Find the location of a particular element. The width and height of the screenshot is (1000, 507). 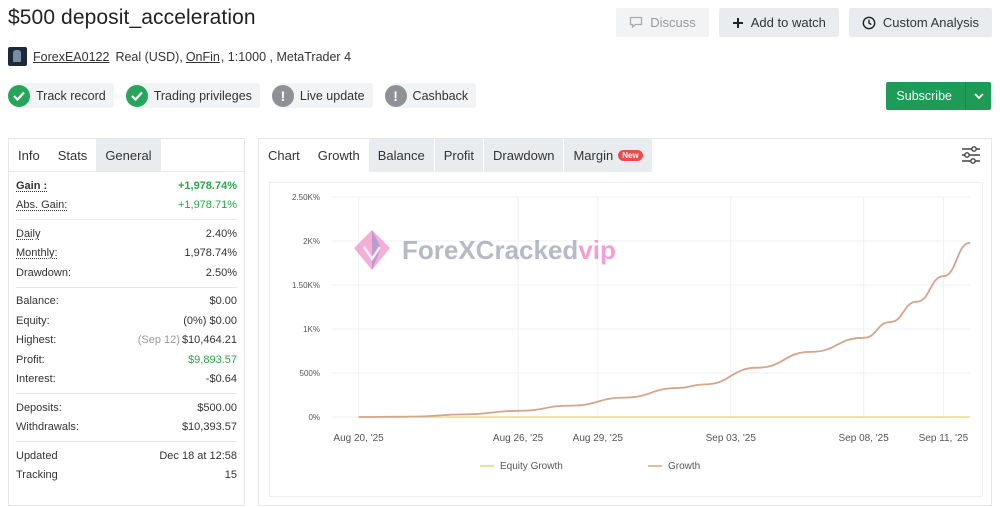

author-link: ForexEA0122 is located at coordinates (71, 56).